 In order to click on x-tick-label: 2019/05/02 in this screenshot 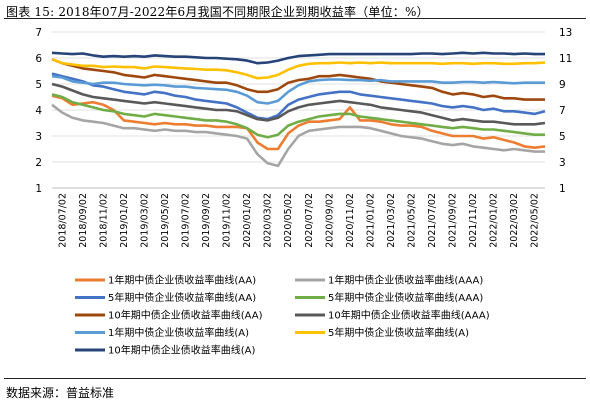, I will do `click(165, 220)`.